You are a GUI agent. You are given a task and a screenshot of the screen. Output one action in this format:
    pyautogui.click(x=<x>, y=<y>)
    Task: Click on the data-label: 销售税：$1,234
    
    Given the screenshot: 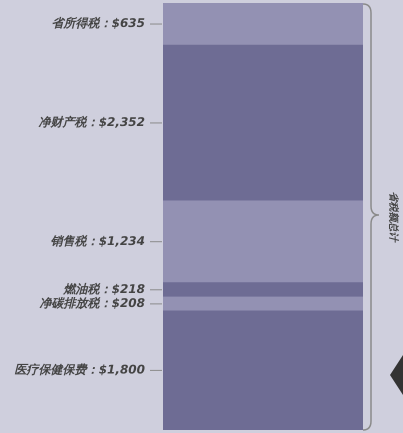 What is the action you would take?
    pyautogui.click(x=97, y=241)
    